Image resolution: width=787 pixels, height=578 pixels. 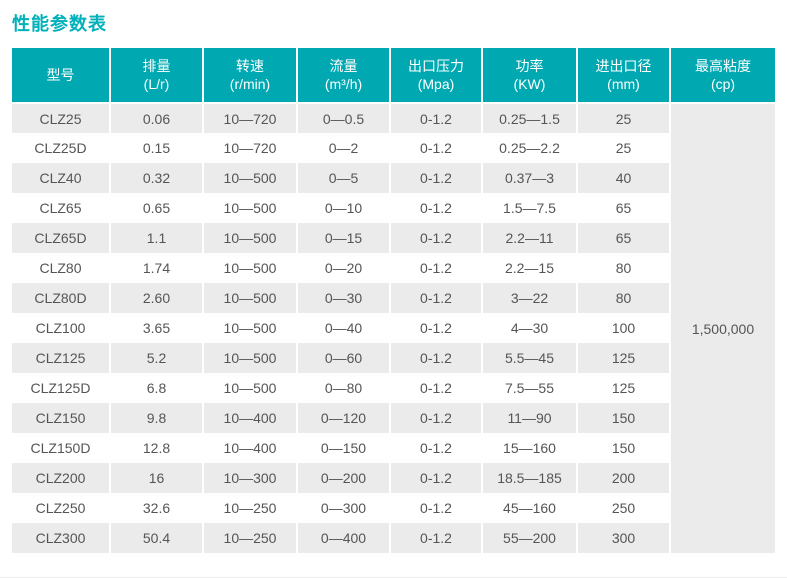 What do you see at coordinates (623, 328) in the screenshot?
I see `cell-port-diameter: 100` at bounding box center [623, 328].